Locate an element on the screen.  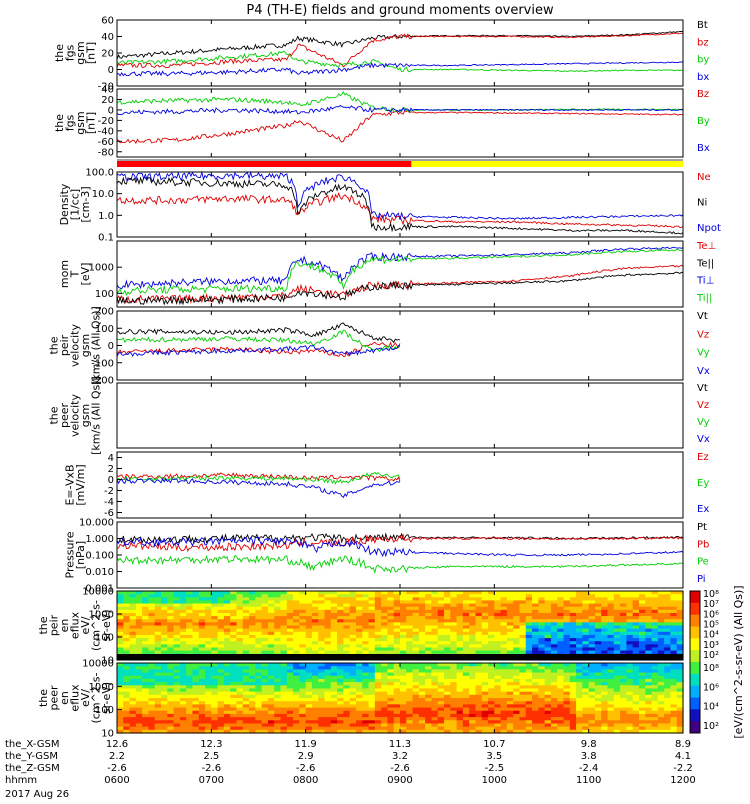
legend-entry-Ti||: Ti|| is located at coordinates (704, 298).